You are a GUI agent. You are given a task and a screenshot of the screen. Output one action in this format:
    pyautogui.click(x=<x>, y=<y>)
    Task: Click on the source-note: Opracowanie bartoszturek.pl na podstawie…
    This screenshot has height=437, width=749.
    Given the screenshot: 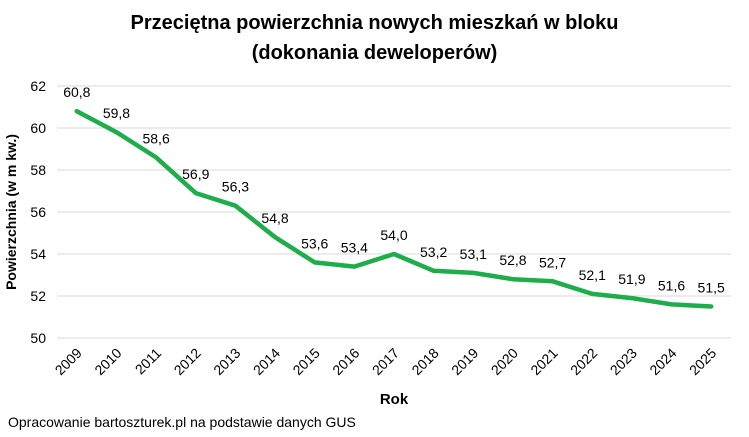 What is the action you would take?
    pyautogui.click(x=182, y=422)
    